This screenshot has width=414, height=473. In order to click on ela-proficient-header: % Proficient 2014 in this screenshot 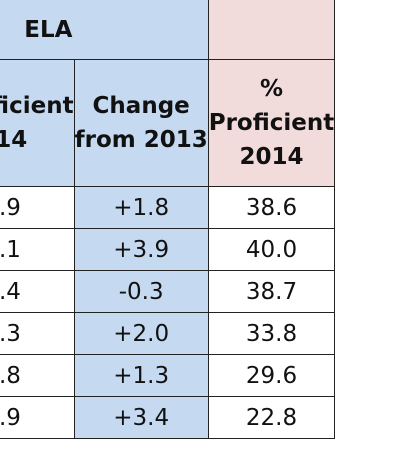, I will do `click(37, 123)`.